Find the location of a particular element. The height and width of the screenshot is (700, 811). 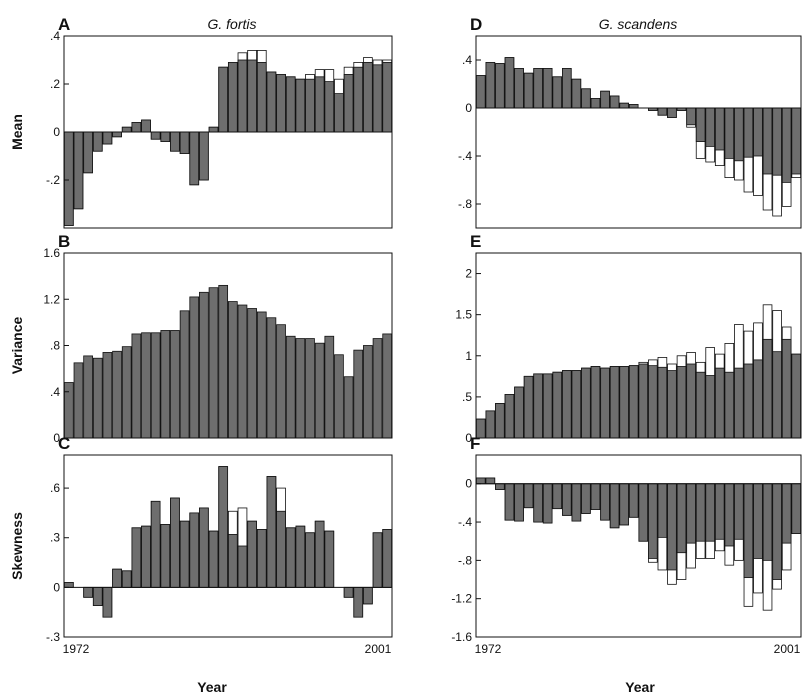

y-tick-label: .4 is located at coordinates (467, 60).